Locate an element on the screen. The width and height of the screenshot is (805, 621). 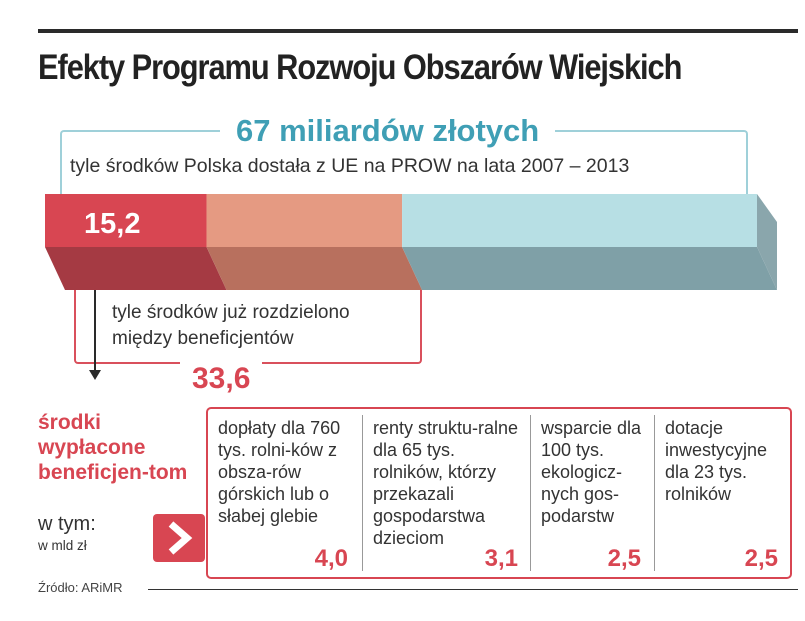
including-label: w tym: is located at coordinates (67, 524).